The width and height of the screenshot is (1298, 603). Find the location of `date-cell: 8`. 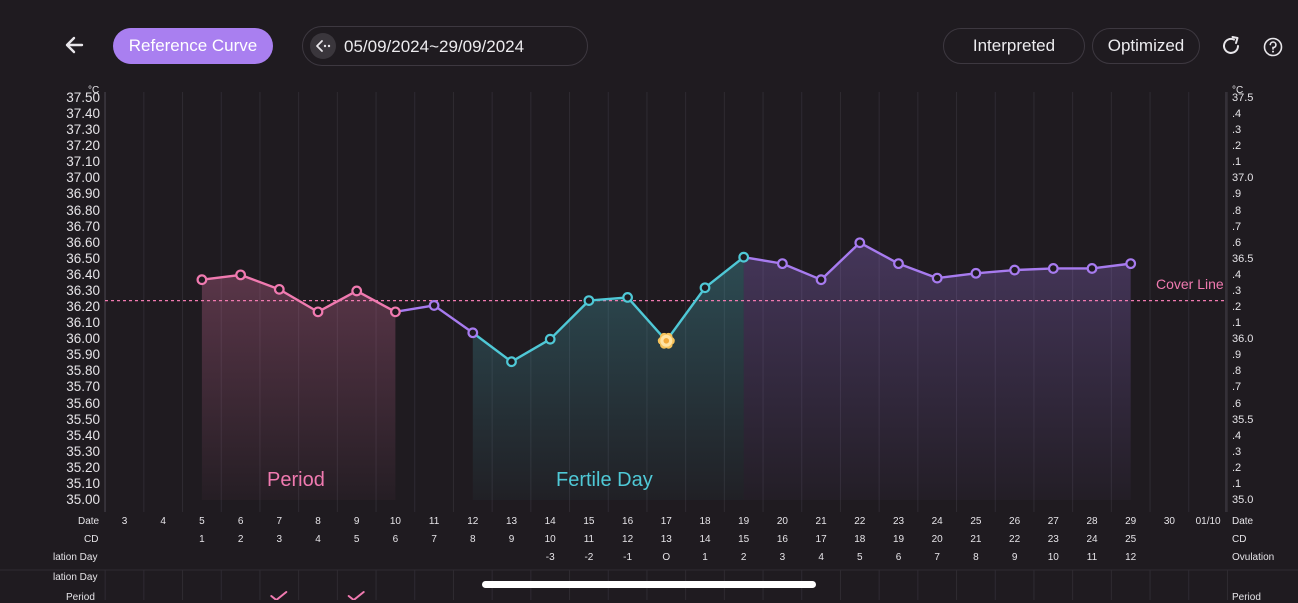

date-cell: 8 is located at coordinates (318, 521).